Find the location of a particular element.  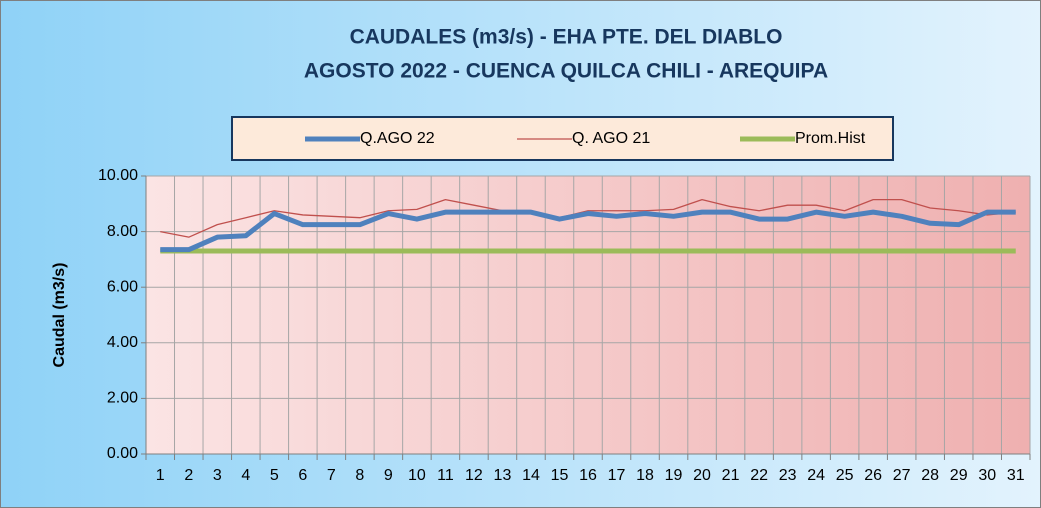

x-tick-label: 10 is located at coordinates (417, 475).